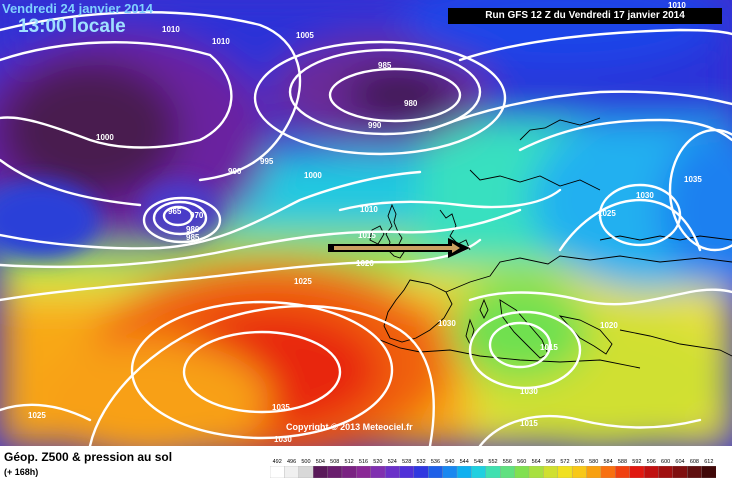 The width and height of the screenshot is (732, 488). I want to click on forecast-time: 13:00 locale, so click(72, 26).